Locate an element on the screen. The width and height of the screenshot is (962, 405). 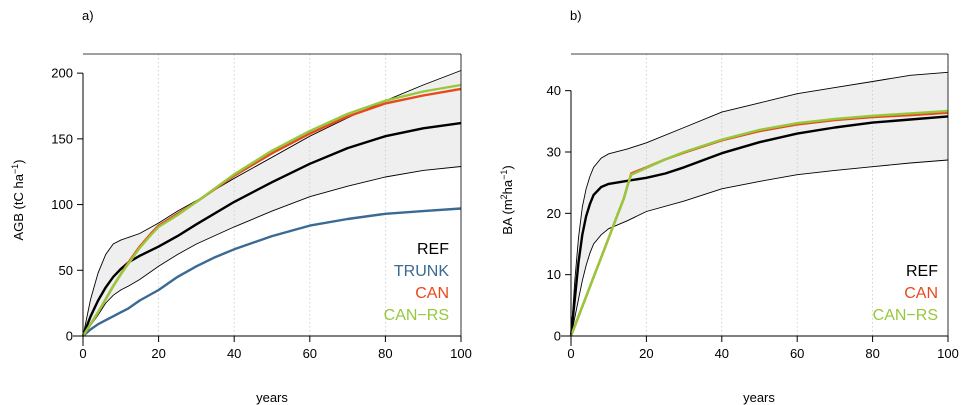
panel-a-x-axis-label: years is located at coordinates (272, 397).